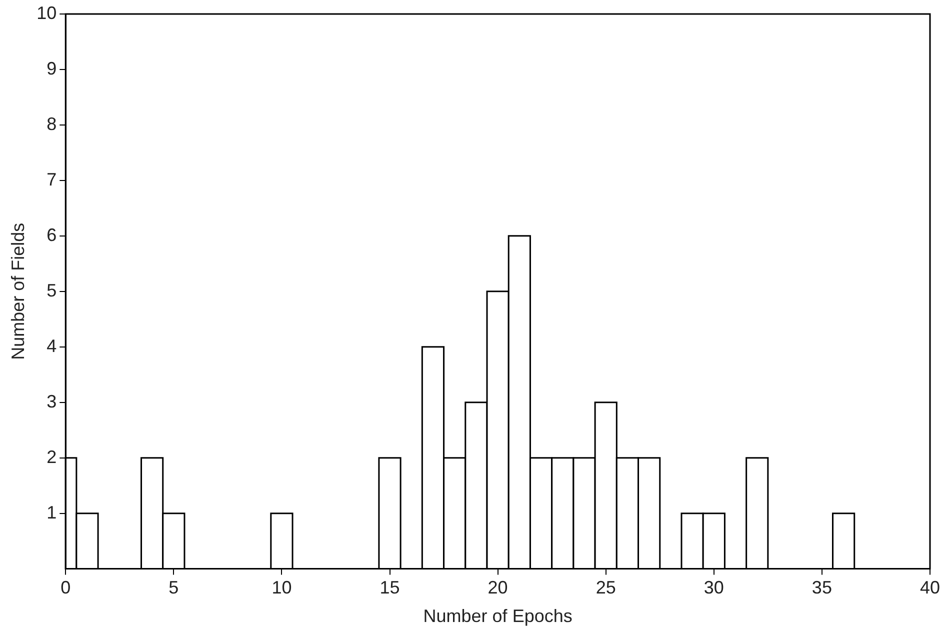 This screenshot has height=636, width=946. I want to click on y-tick-label: 9, so click(51, 68).